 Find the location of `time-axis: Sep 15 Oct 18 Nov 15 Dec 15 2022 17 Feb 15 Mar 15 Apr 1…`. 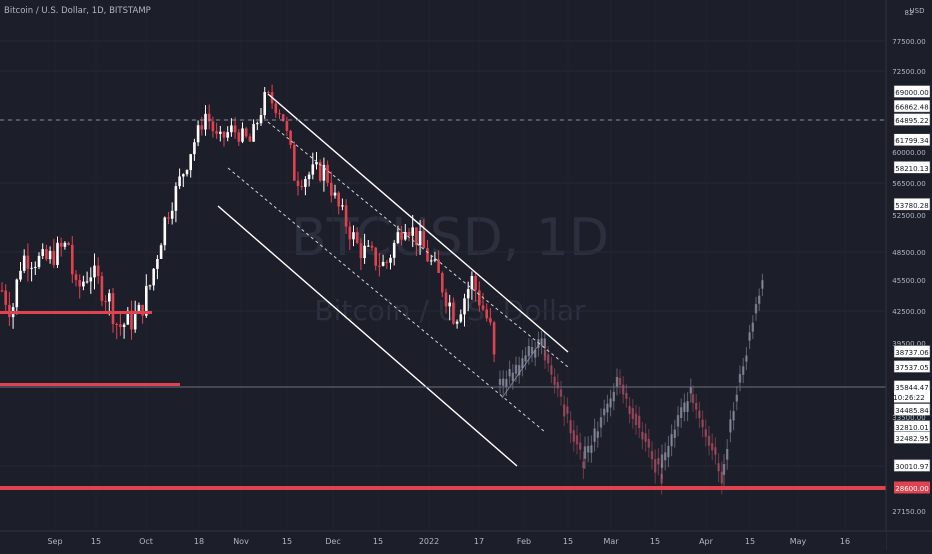

time-axis: Sep 15 Oct 18 Nov 15 Dec 15 2022 17 Feb 15 Mar 15 Apr 1… is located at coordinates (448, 541).